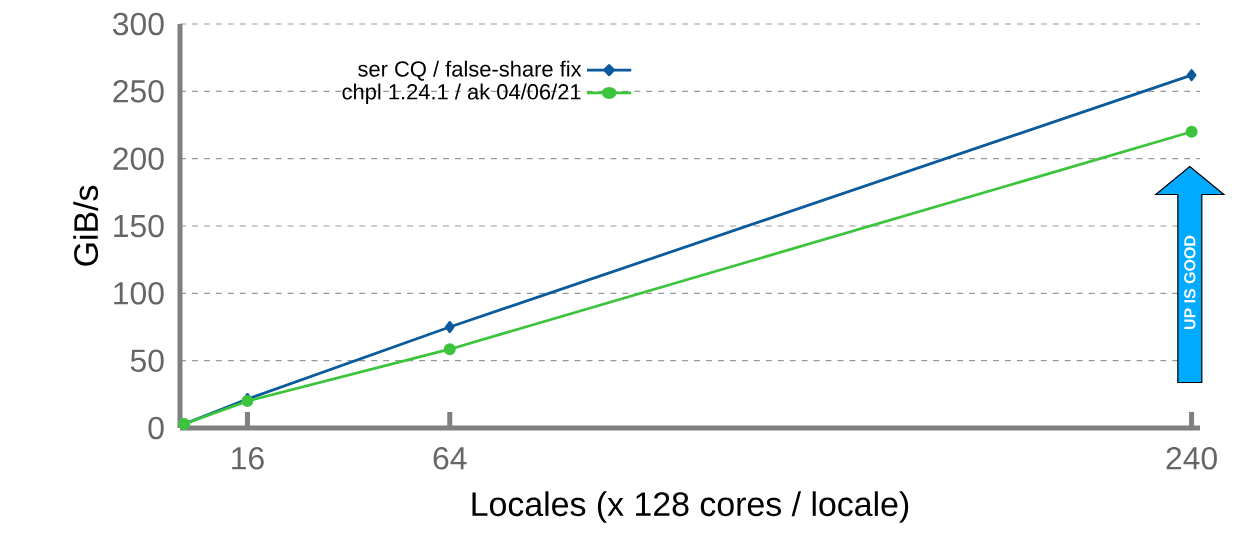 The width and height of the screenshot is (1237, 557). What do you see at coordinates (1190, 282) in the screenshot?
I see `annotation: UP IS GOOD` at bounding box center [1190, 282].